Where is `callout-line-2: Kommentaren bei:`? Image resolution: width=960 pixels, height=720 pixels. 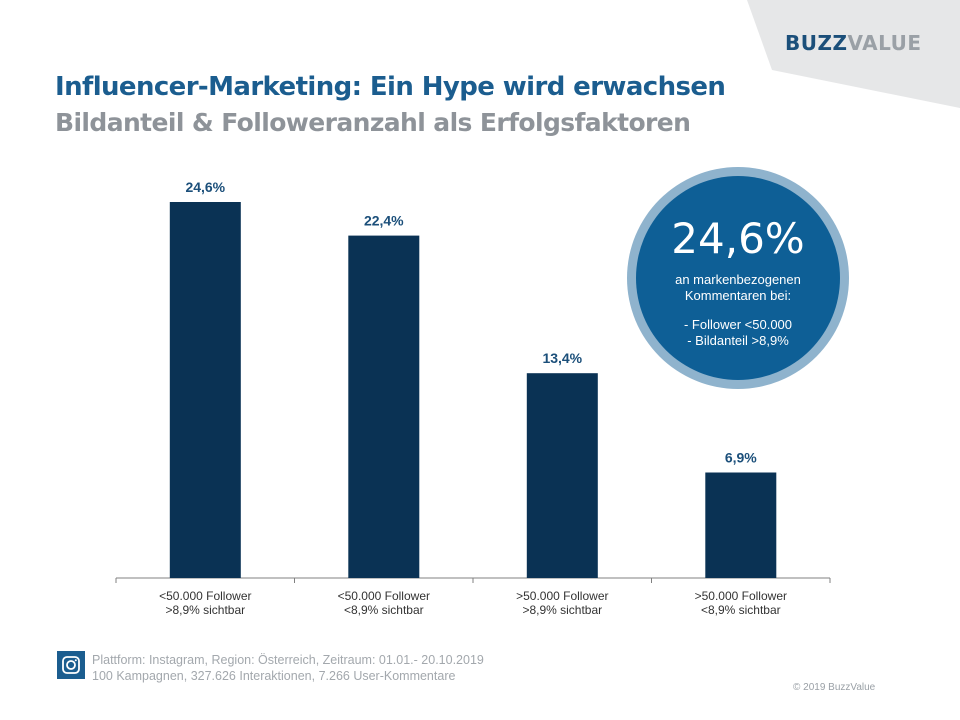 callout-line-2: Kommentaren bei: is located at coordinates (738, 295).